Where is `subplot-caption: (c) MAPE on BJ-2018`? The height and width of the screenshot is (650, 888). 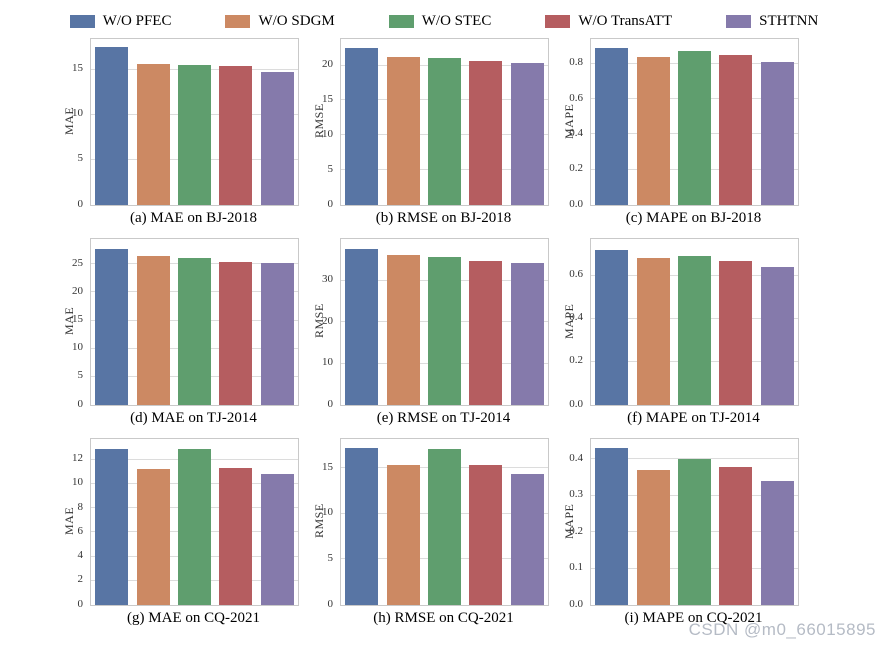
subplot-caption: (c) MAPE on BJ-2018 is located at coordinates (693, 218).